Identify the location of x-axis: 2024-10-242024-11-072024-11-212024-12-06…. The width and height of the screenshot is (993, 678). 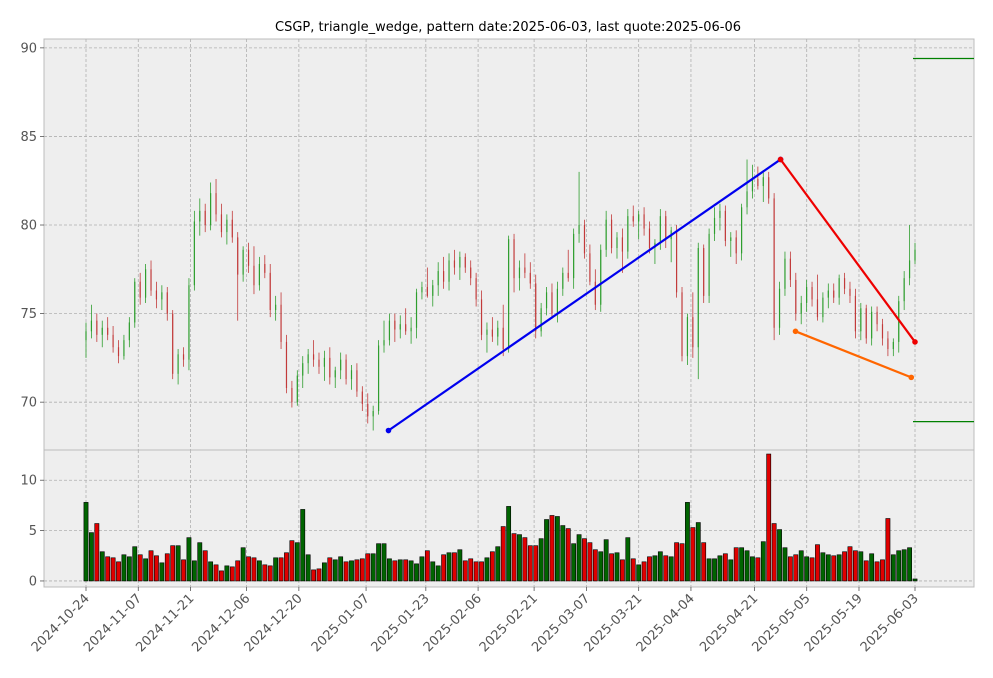
(475, 621).